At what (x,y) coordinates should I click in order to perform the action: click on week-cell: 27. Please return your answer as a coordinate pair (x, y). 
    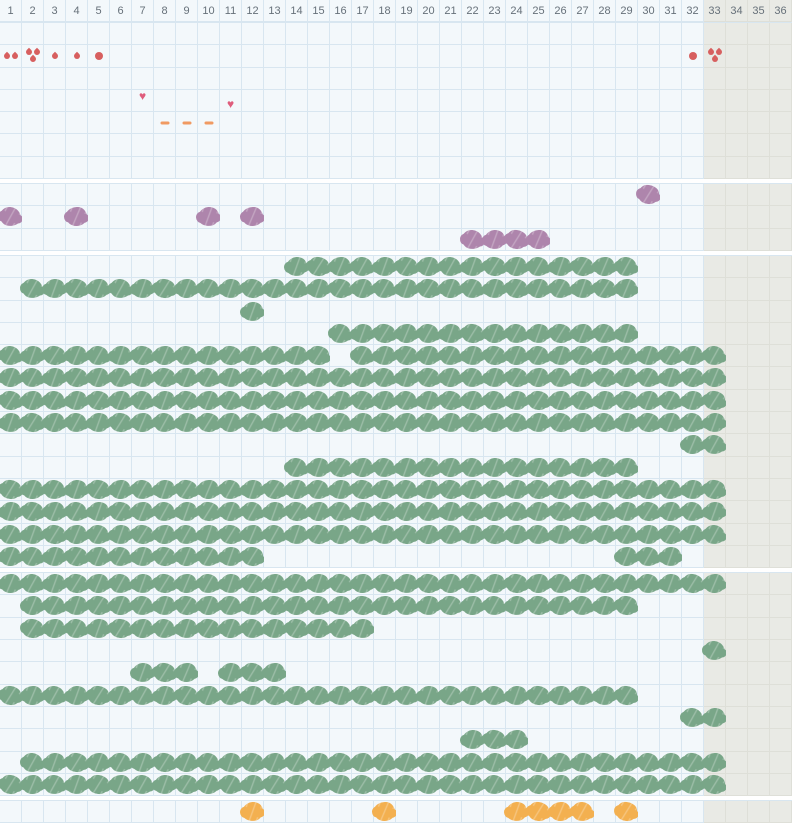
    Looking at the image, I should click on (583, 11).